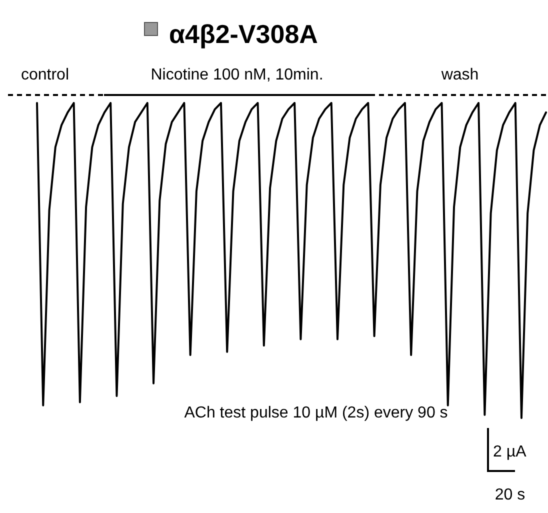 This screenshot has width=548, height=513. What do you see at coordinates (45, 75) in the screenshot?
I see `text: control` at bounding box center [45, 75].